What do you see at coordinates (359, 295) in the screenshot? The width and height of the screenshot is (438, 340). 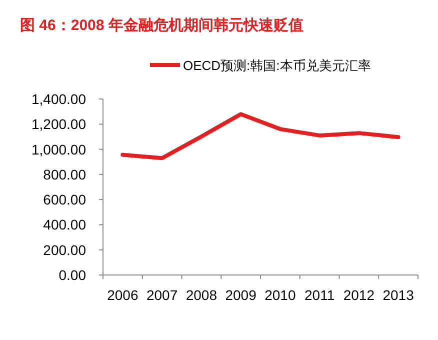 I see `x-tick-label: 2012` at bounding box center [359, 295].